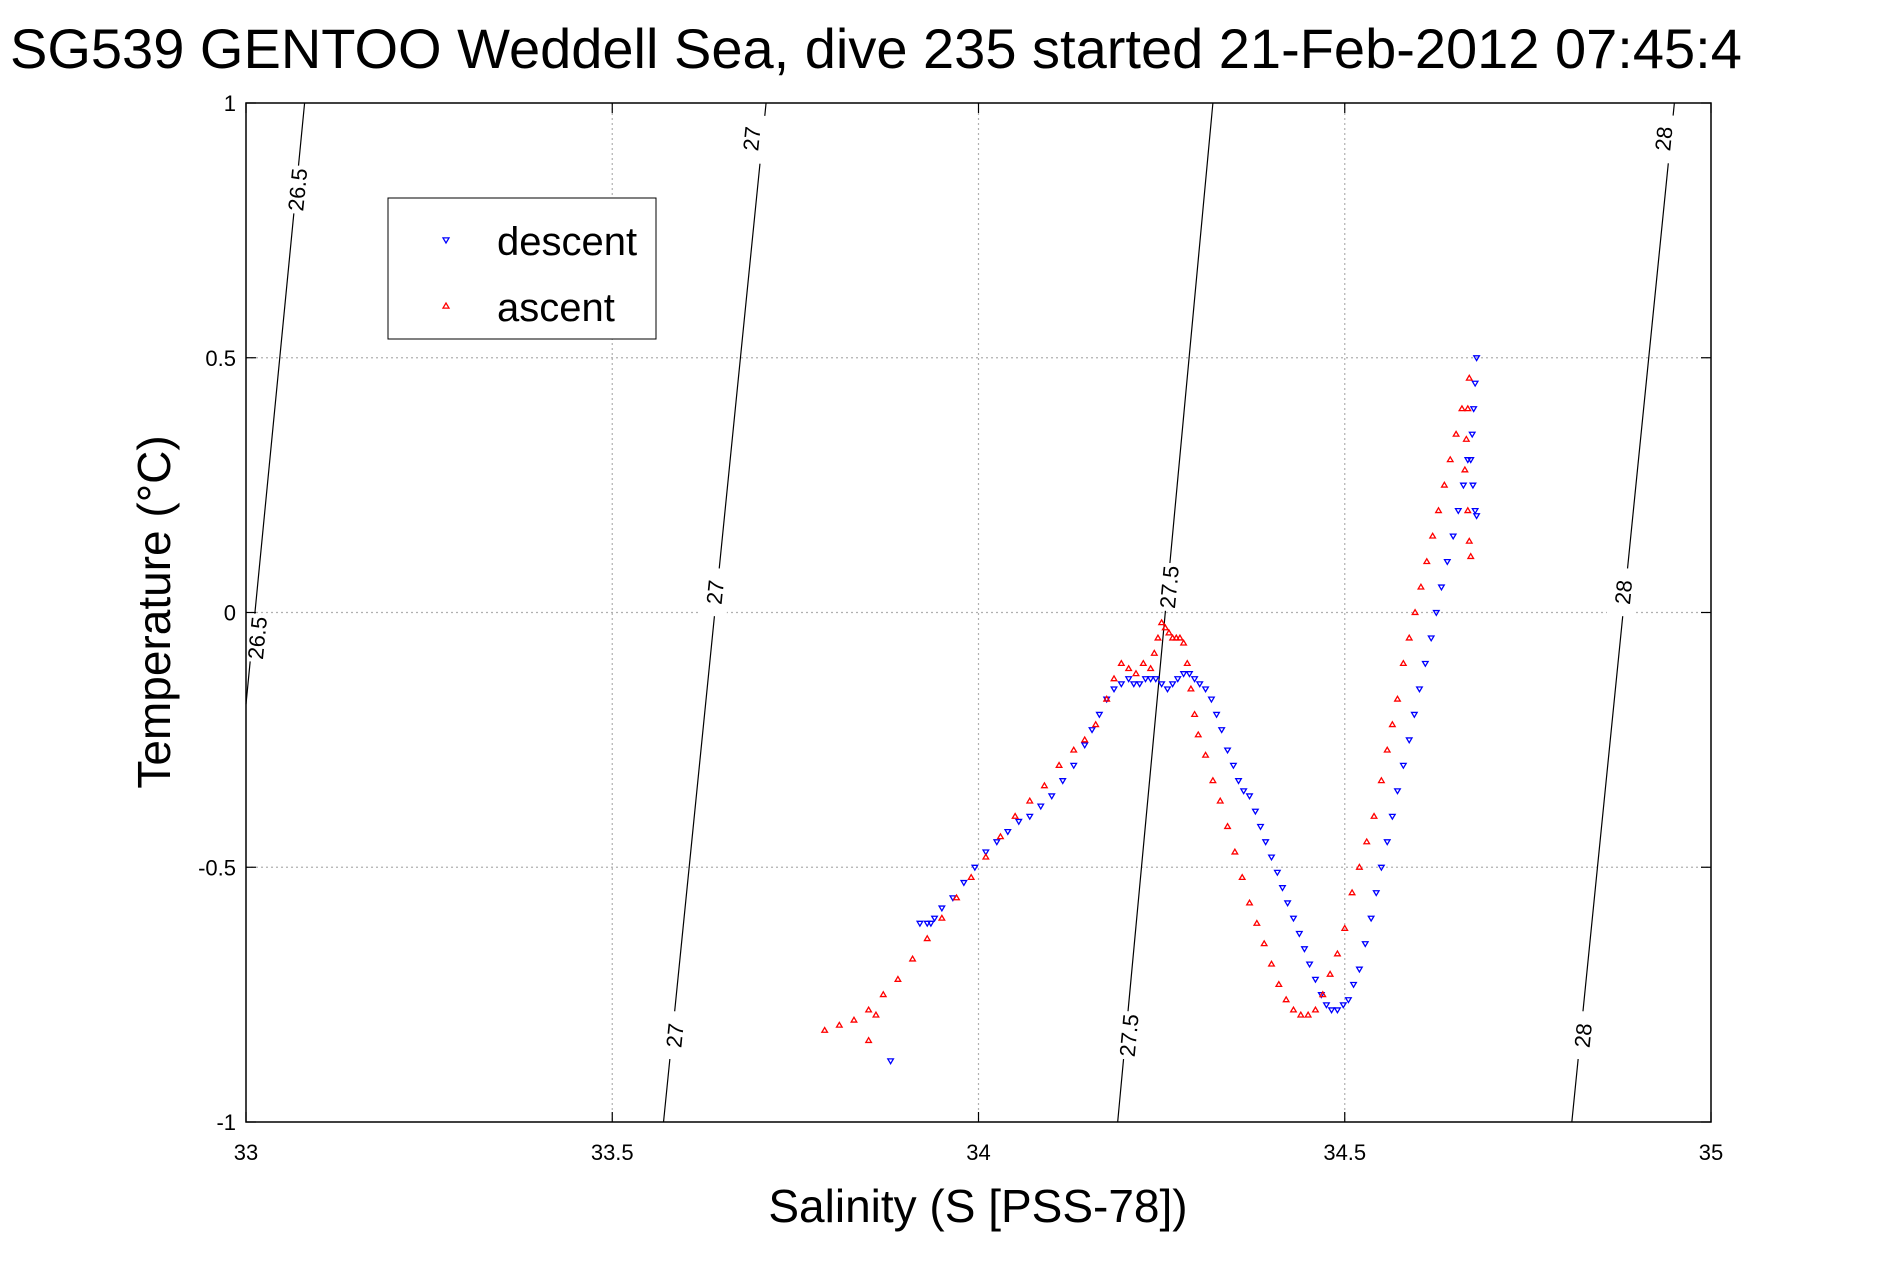 This screenshot has width=1891, height=1262. I want to click on legend-marker, so click(446, 305).